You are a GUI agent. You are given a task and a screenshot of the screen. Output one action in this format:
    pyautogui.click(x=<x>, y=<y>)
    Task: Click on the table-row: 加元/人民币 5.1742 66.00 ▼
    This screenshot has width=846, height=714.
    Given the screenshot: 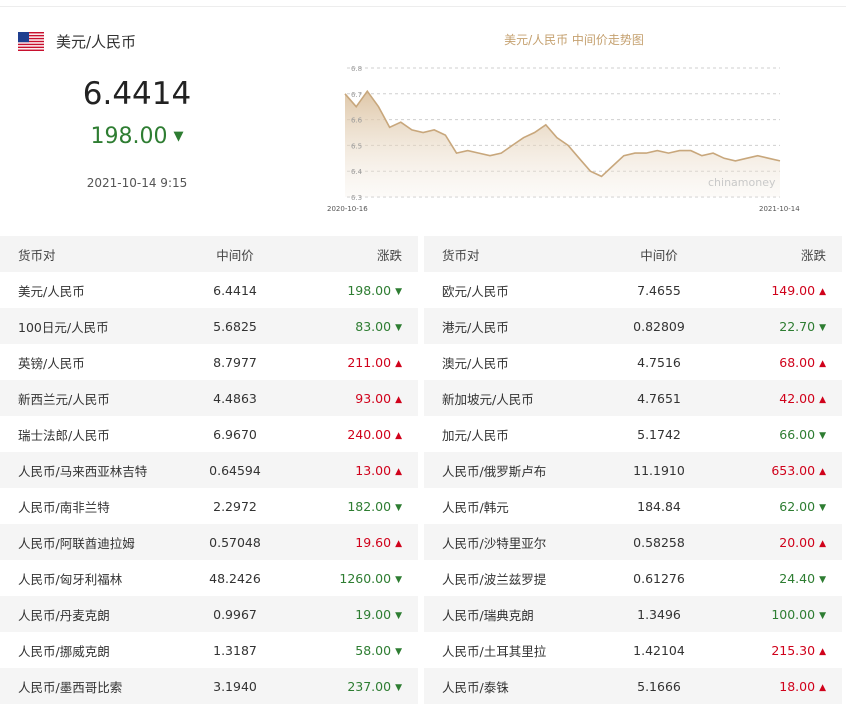 What is the action you would take?
    pyautogui.click(x=633, y=434)
    